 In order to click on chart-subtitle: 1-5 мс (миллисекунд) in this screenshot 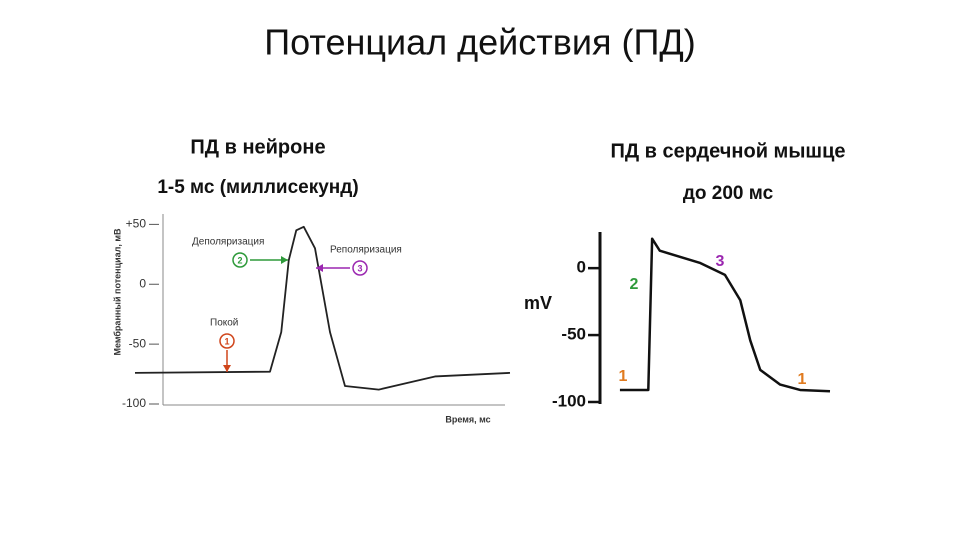, I will do `click(257, 187)`.